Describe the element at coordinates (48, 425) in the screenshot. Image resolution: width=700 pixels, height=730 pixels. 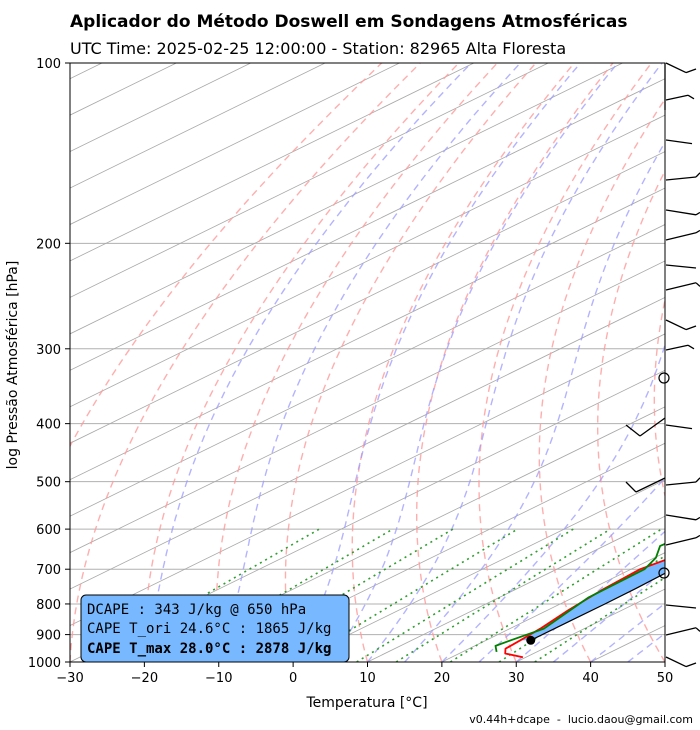
I see `y-tick-label: 400` at that location.